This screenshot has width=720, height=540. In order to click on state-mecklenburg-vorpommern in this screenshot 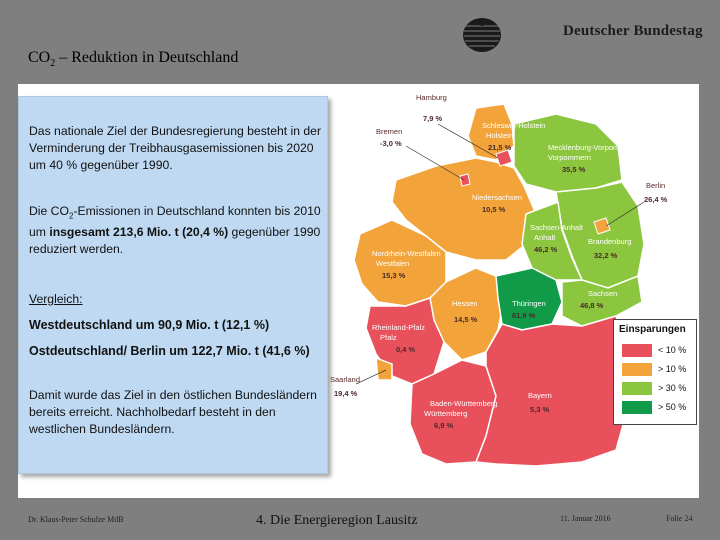, I will do `click(568, 153)`.